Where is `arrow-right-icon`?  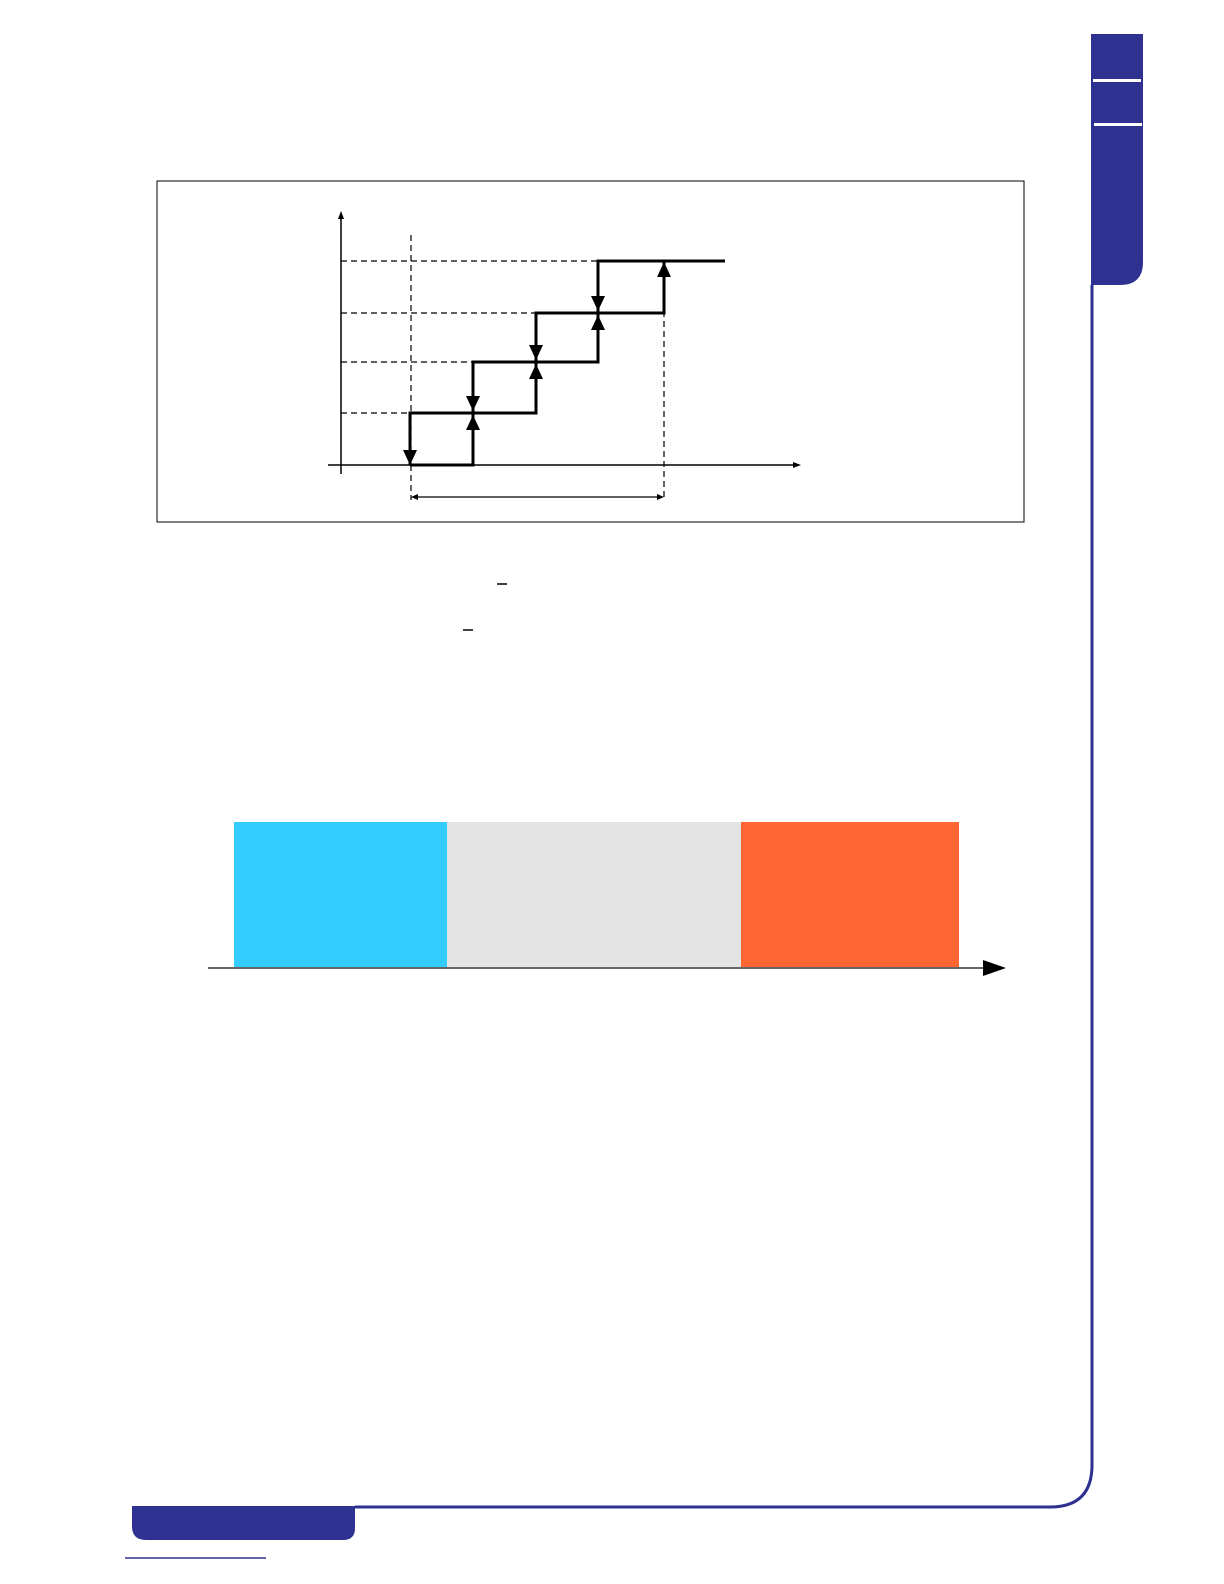 arrow-right-icon is located at coordinates (660, 497).